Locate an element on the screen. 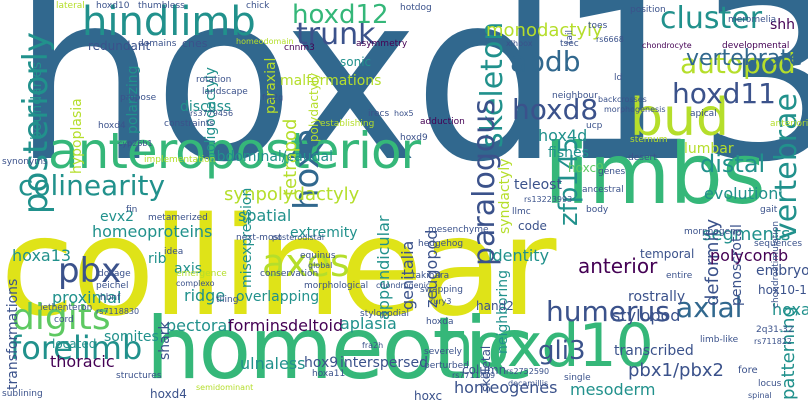 The width and height of the screenshot is (808, 404). word-forelimb: forelimb is located at coordinates (76, 348).